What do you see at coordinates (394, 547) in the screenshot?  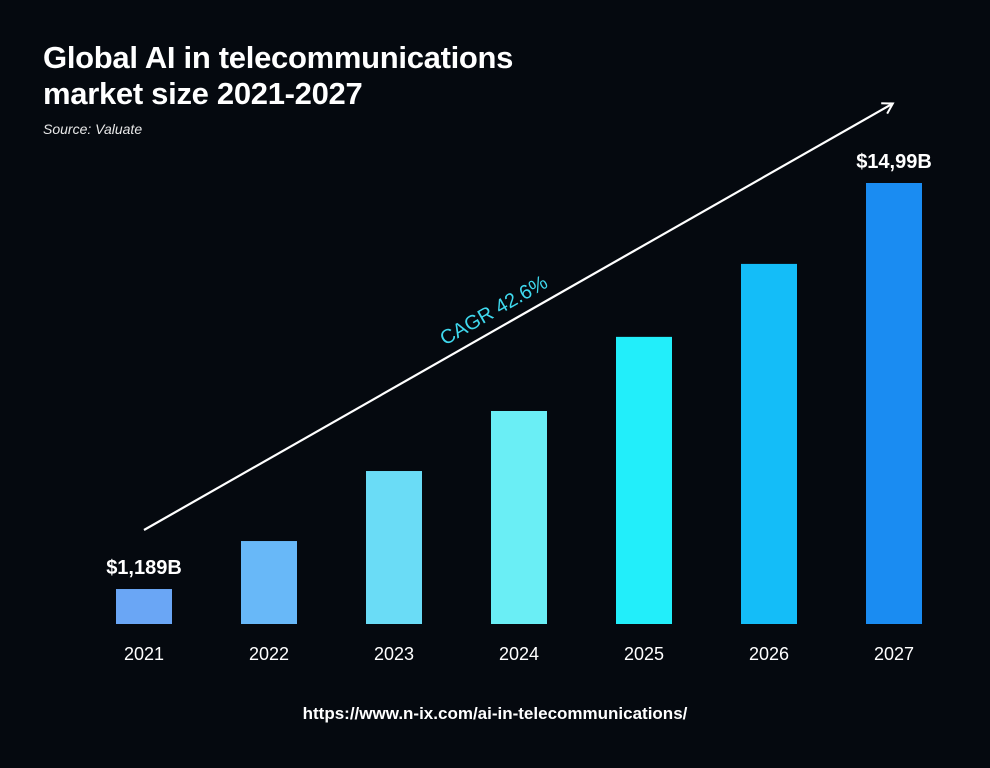 I see `bar-2023` at bounding box center [394, 547].